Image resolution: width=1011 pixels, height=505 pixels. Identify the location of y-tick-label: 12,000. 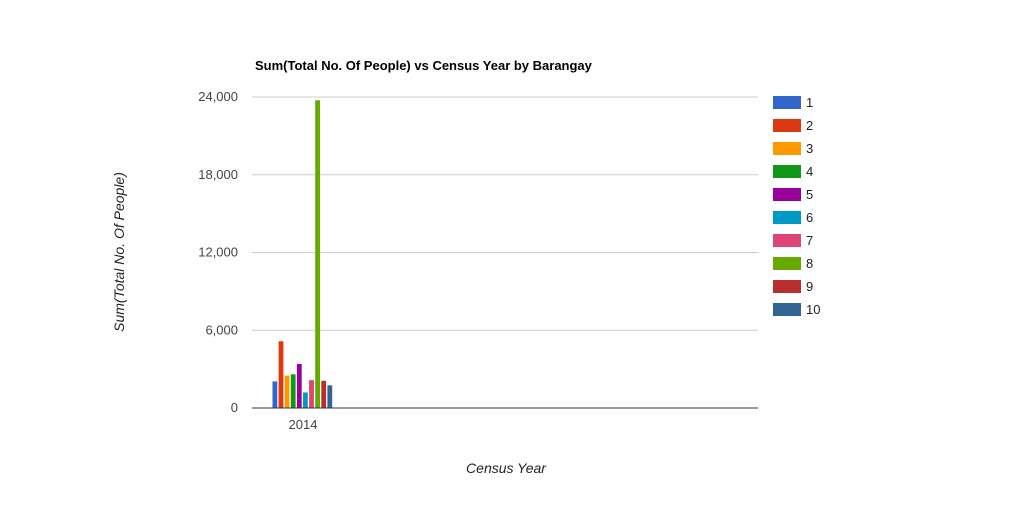
(218, 252).